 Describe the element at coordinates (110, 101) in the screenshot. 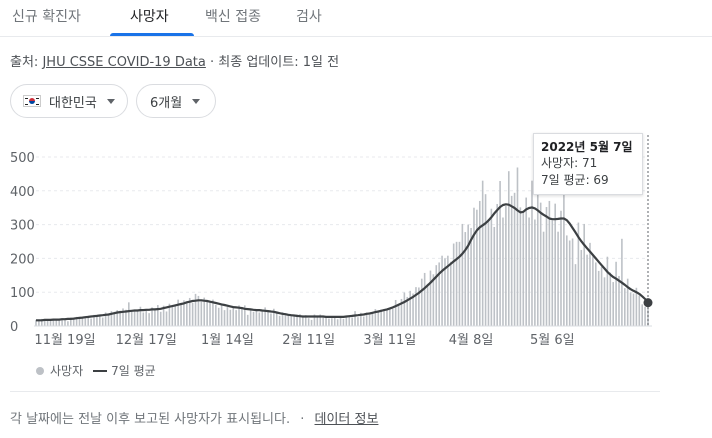

I see `chevron-down-icon` at that location.